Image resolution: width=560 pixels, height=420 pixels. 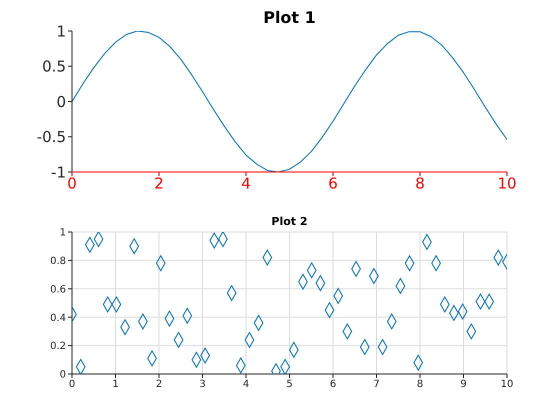 I want to click on x-tick-label: 5, so click(x=289, y=384).